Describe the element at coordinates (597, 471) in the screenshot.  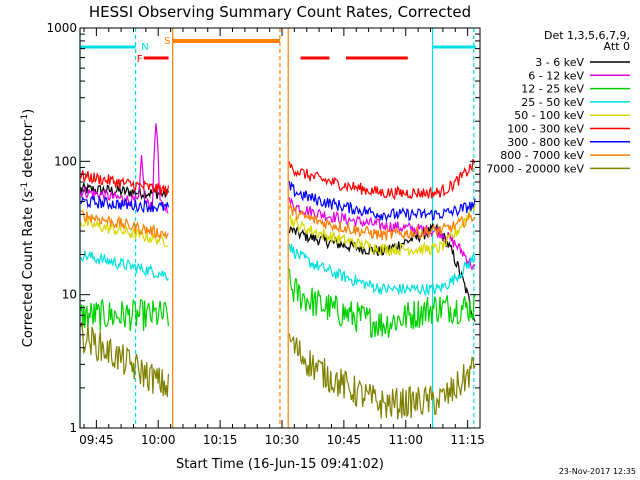
I see `timestamp: 23-Nov-2017 12:35` at that location.